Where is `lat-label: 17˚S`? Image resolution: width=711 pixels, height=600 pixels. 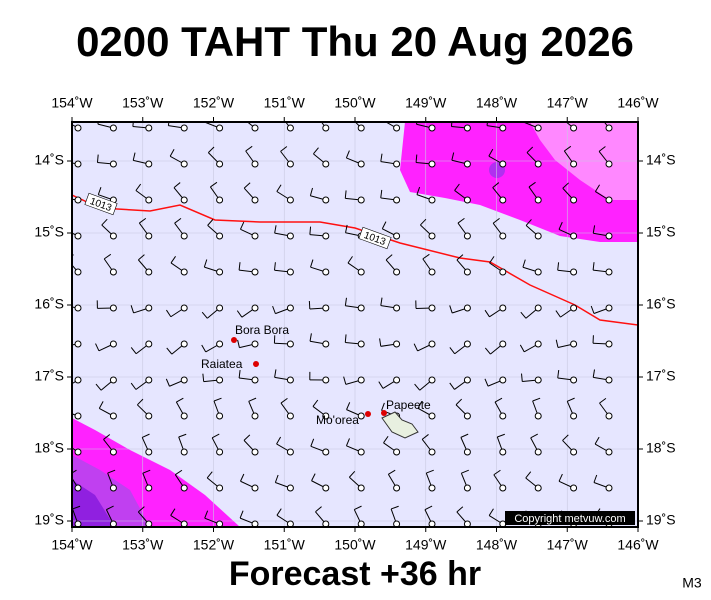
lat-label: 17˚S is located at coordinates (661, 376).